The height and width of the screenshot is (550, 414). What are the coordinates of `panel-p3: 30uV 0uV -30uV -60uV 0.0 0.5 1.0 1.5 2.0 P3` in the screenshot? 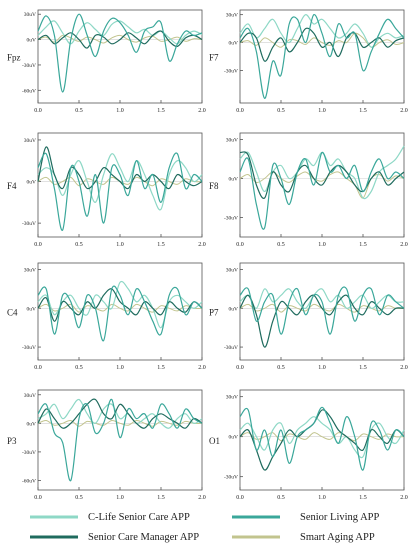 It's located at (106, 445).